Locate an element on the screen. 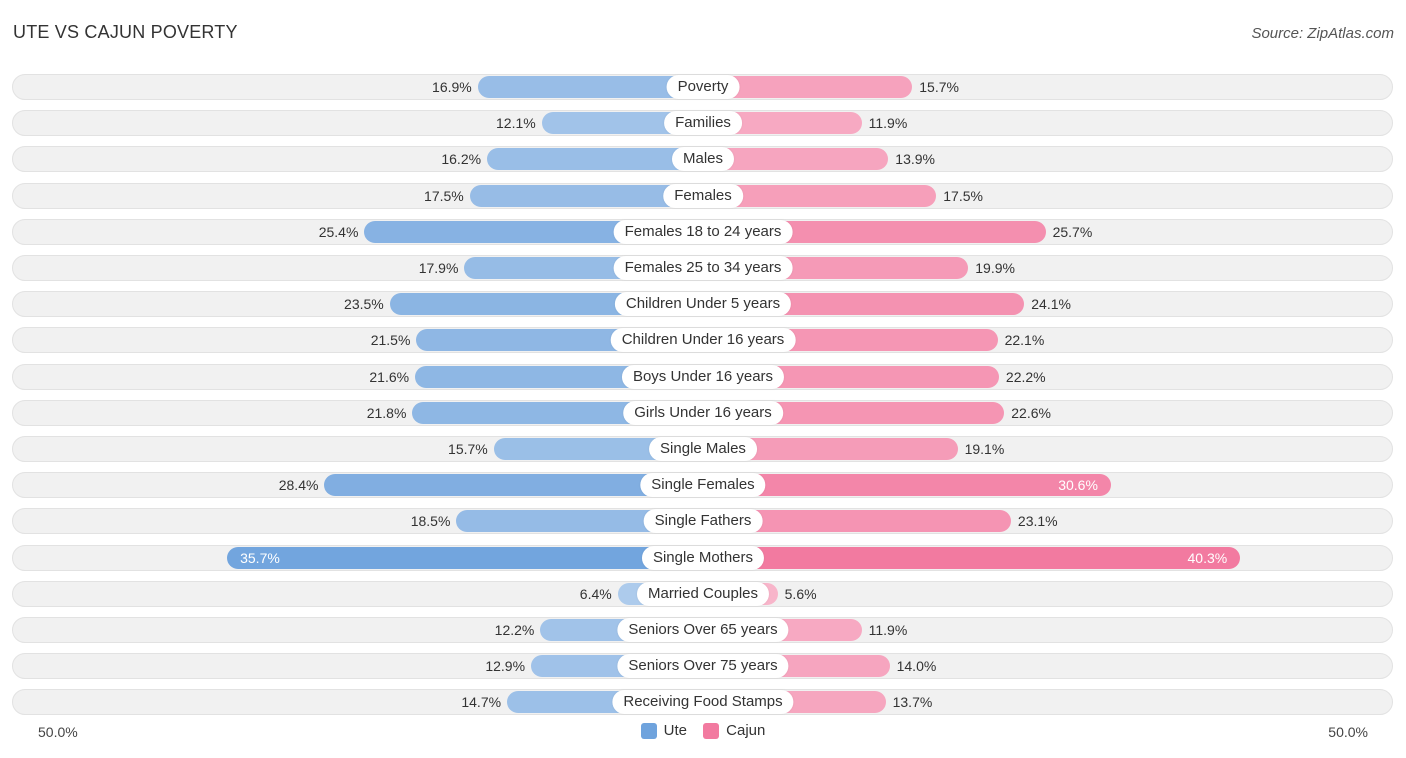  category-label: Seniors Over 75 years is located at coordinates (703, 666).